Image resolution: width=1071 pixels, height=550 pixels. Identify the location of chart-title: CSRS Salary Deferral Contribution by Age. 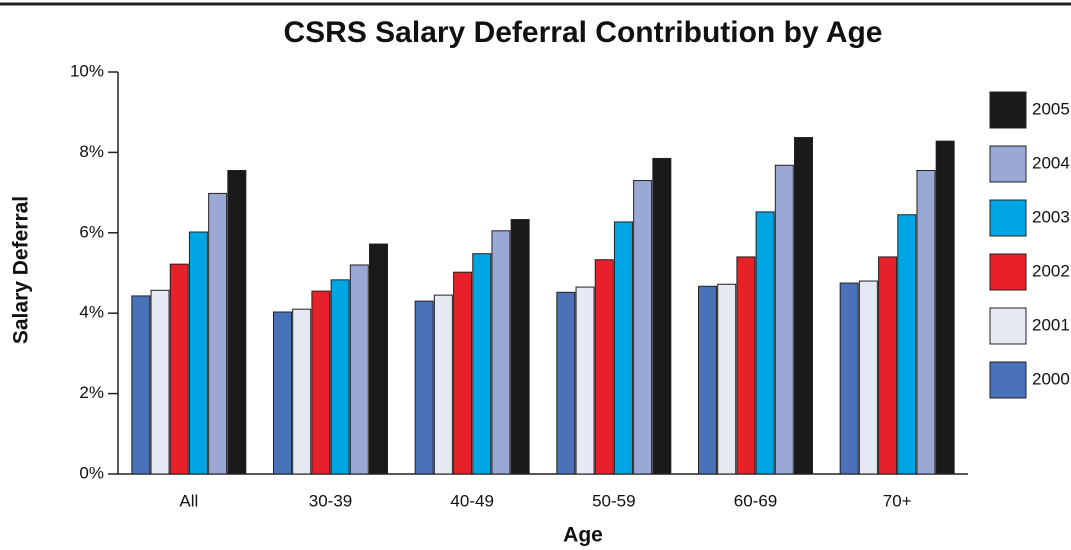
(582, 32).